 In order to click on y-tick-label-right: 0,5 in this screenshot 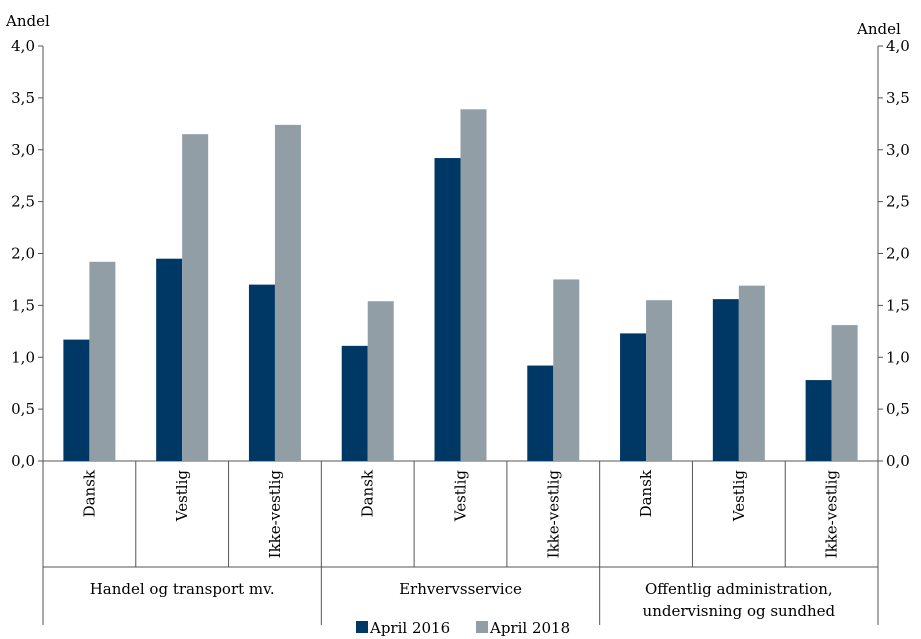, I will do `click(898, 409)`.